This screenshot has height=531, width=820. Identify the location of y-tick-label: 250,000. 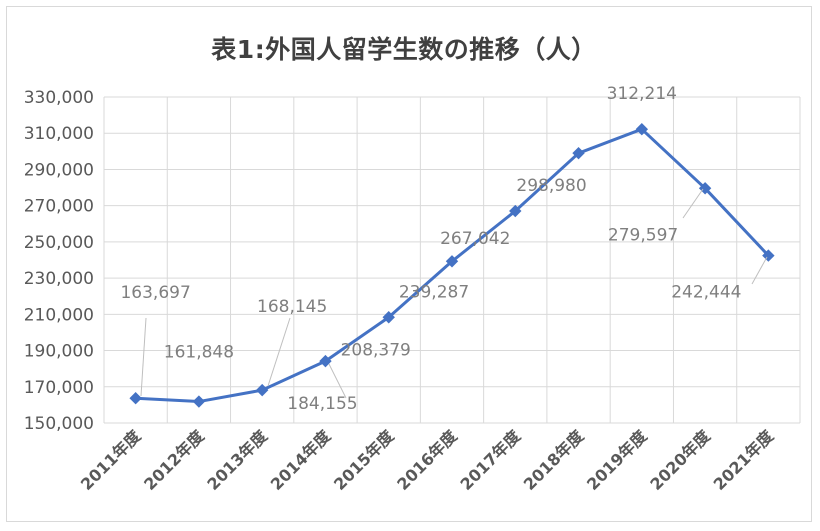
(59, 243).